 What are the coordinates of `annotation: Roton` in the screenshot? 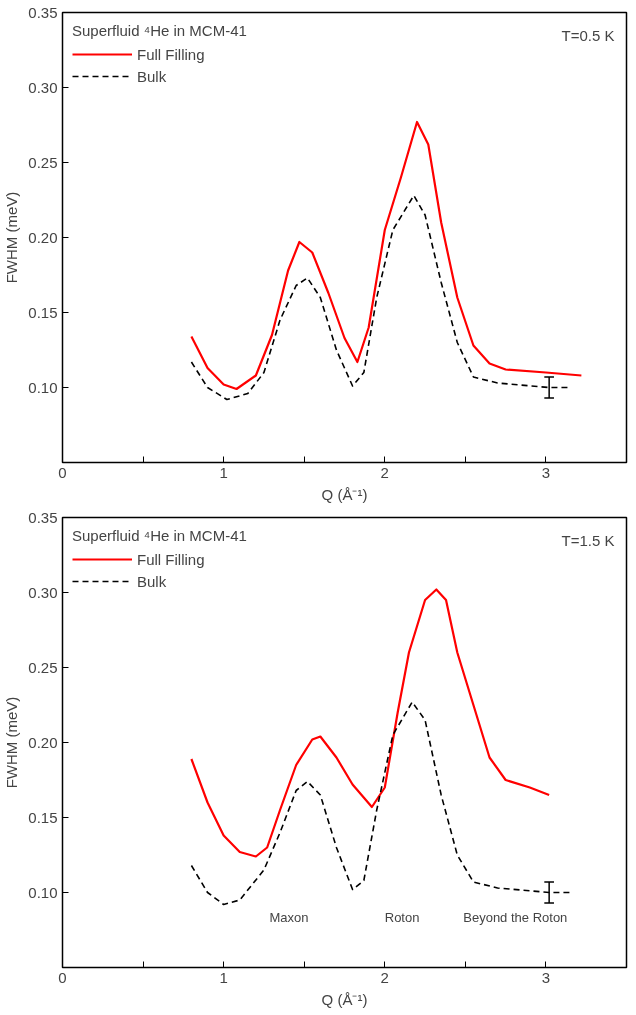 It's located at (402, 917).